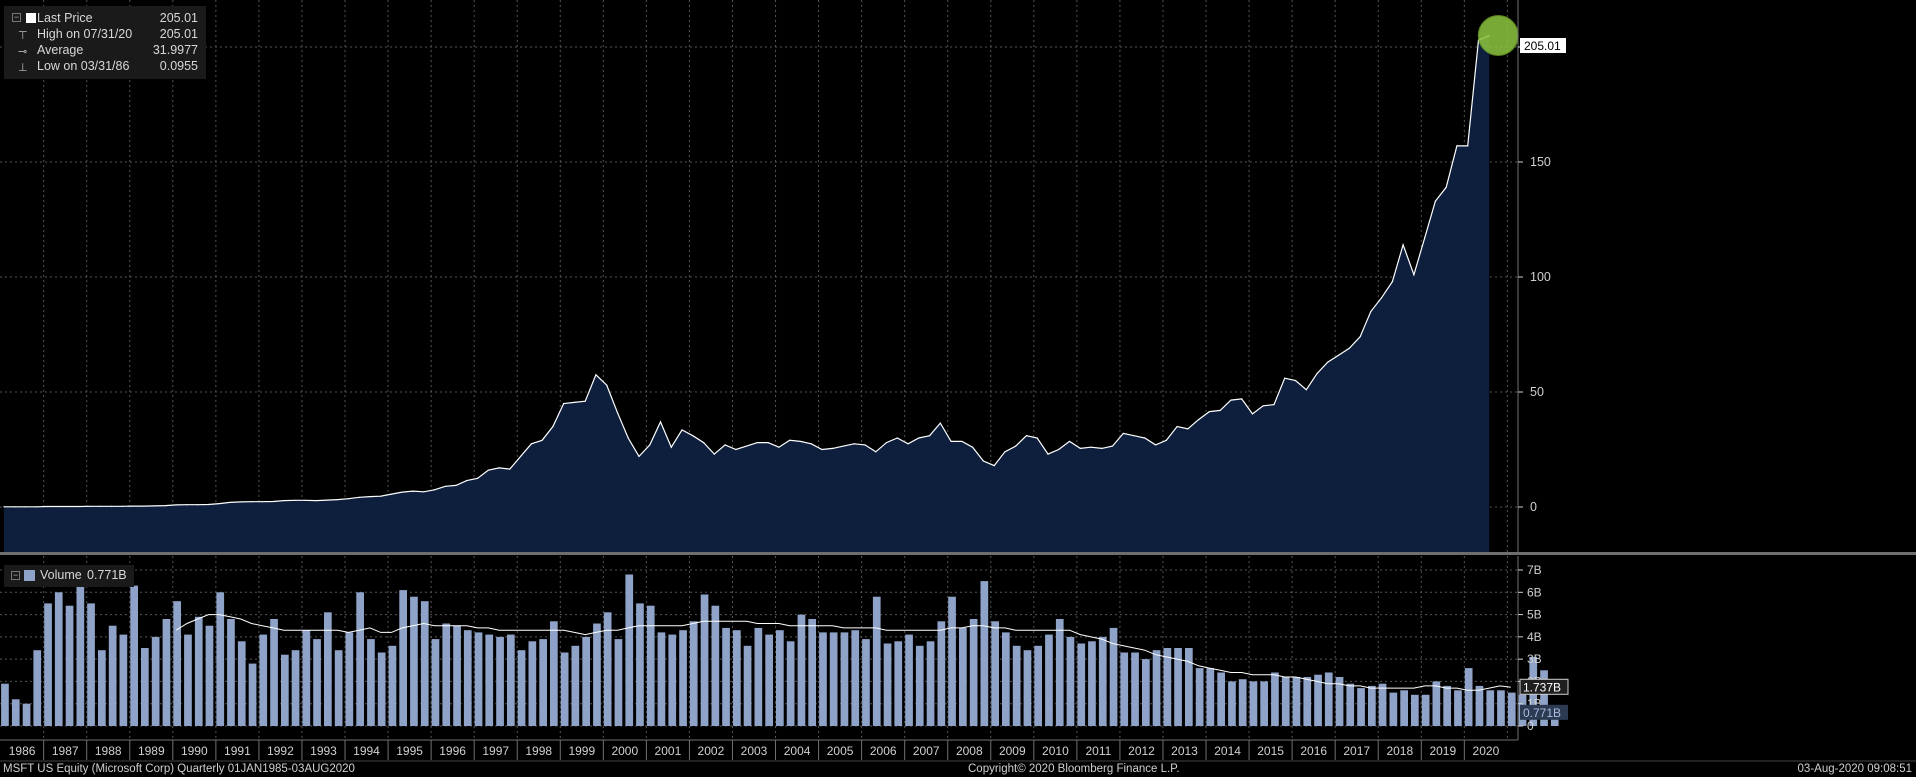 The width and height of the screenshot is (1916, 777). What do you see at coordinates (1270, 751) in the screenshot?
I see `x-tick-label: 2015` at bounding box center [1270, 751].